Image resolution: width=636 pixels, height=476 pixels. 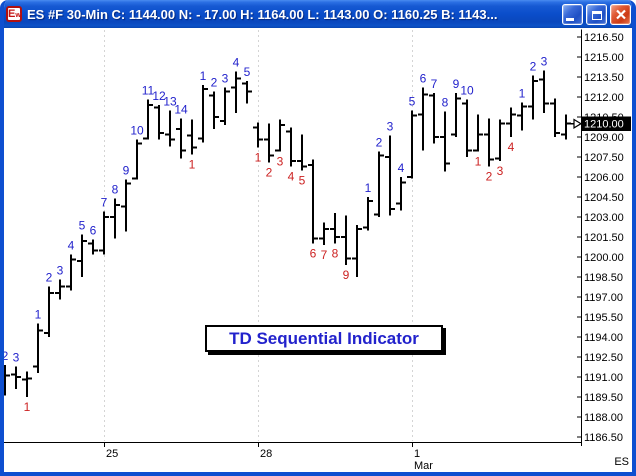 I want to click on x-axis-sublabel: Mar, so click(x=423, y=466).